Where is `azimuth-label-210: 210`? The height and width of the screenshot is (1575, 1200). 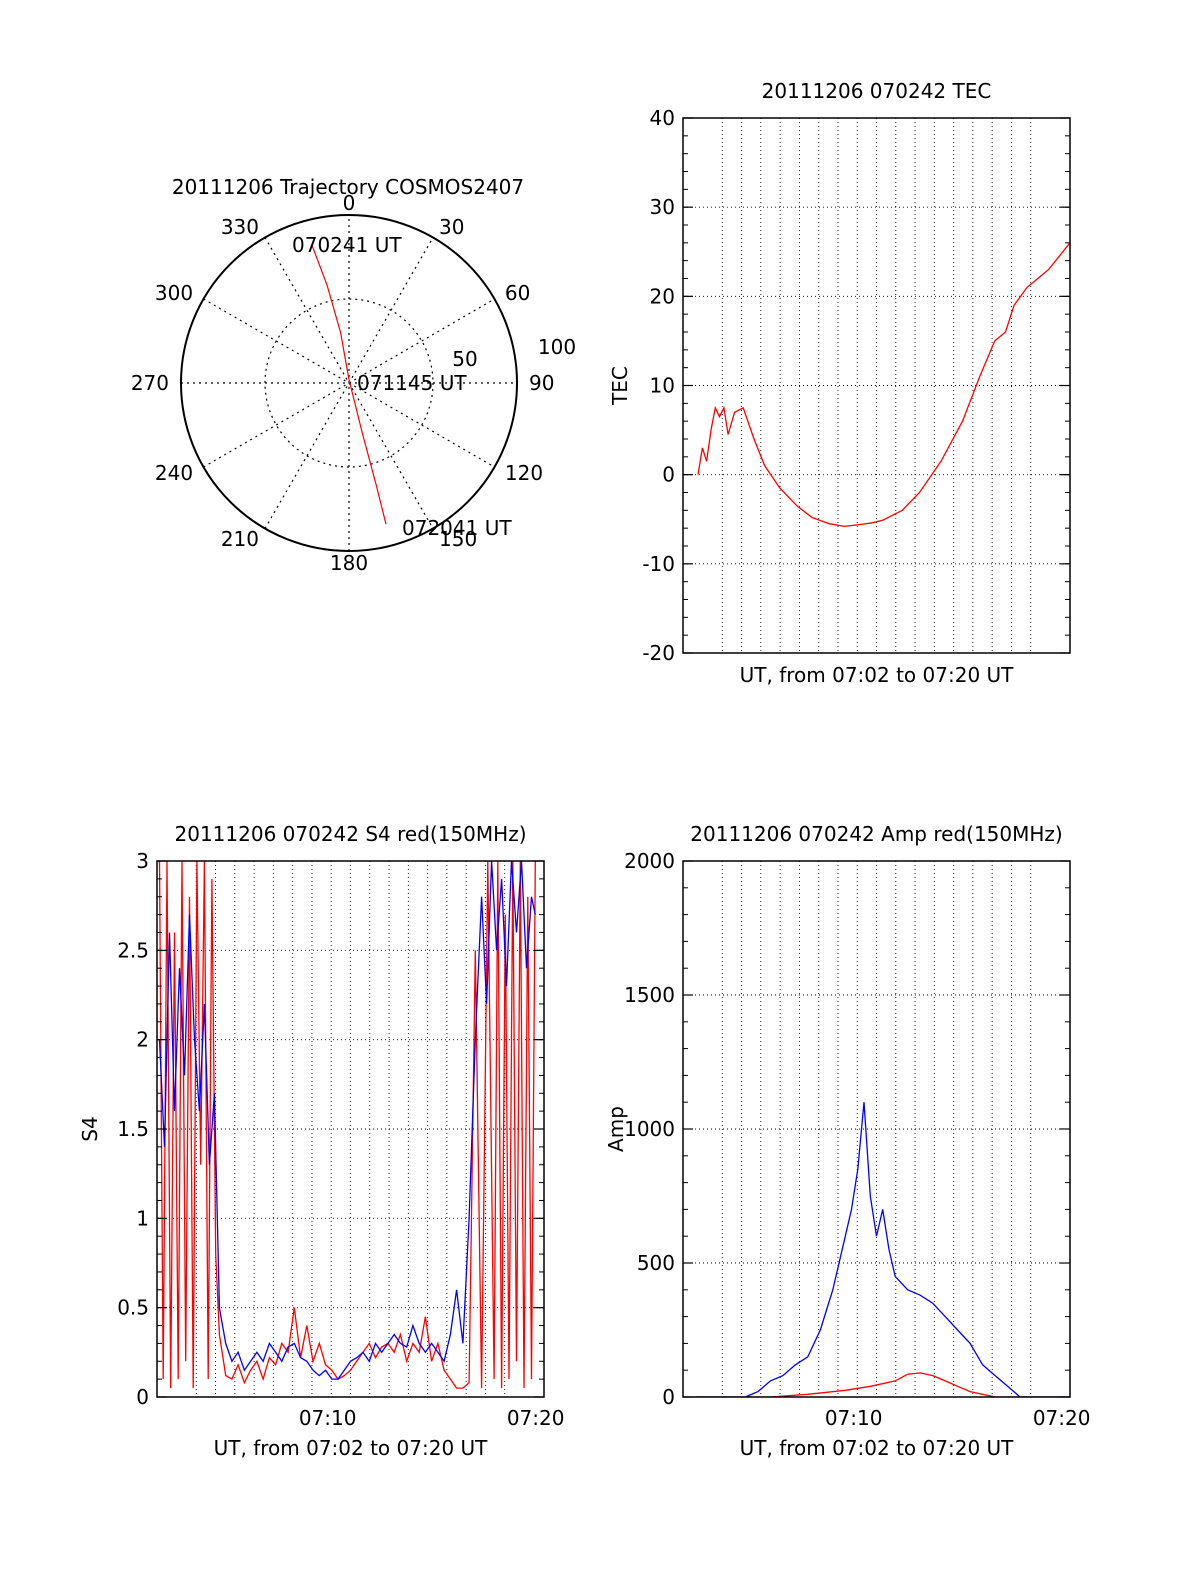 azimuth-label-210: 210 is located at coordinates (240, 539).